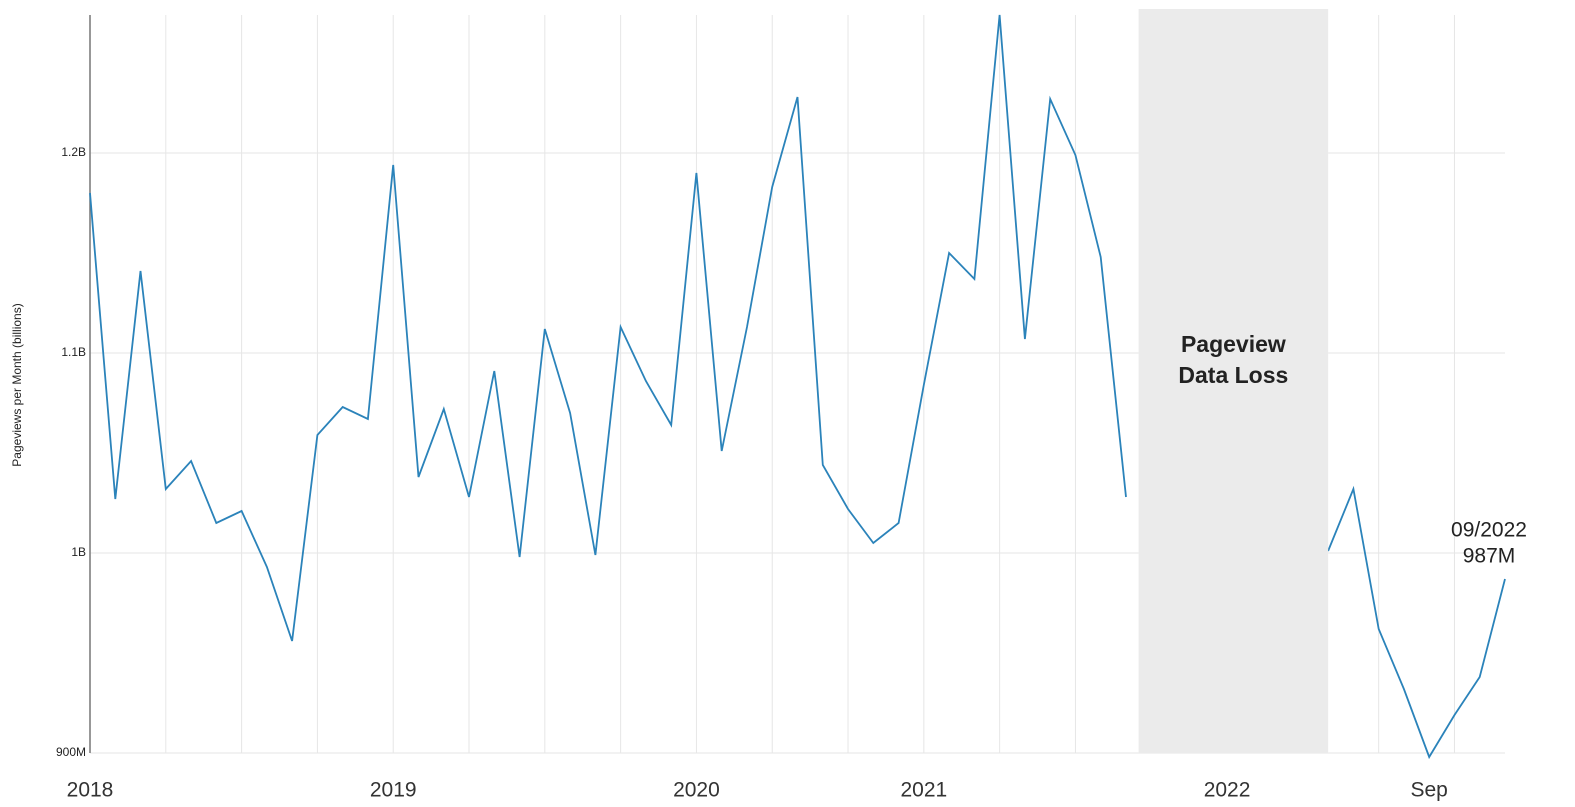 The width and height of the screenshot is (1575, 807). What do you see at coordinates (90, 790) in the screenshot?
I see `x-tick-label: 2018` at bounding box center [90, 790].